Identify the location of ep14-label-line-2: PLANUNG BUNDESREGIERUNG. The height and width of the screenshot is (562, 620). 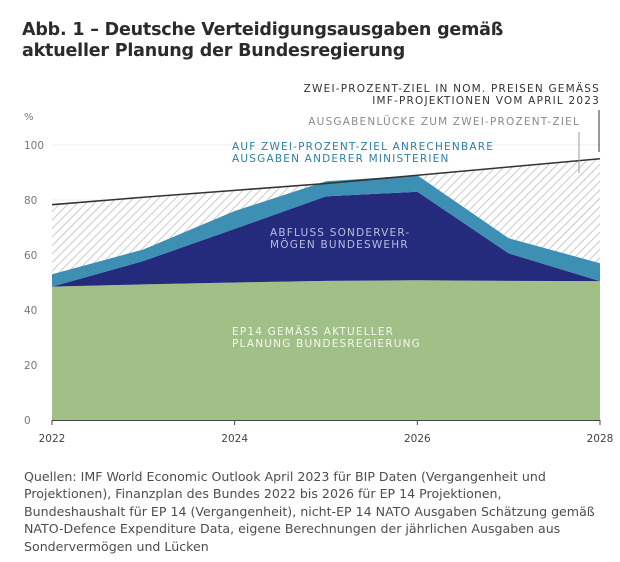
(326, 344).